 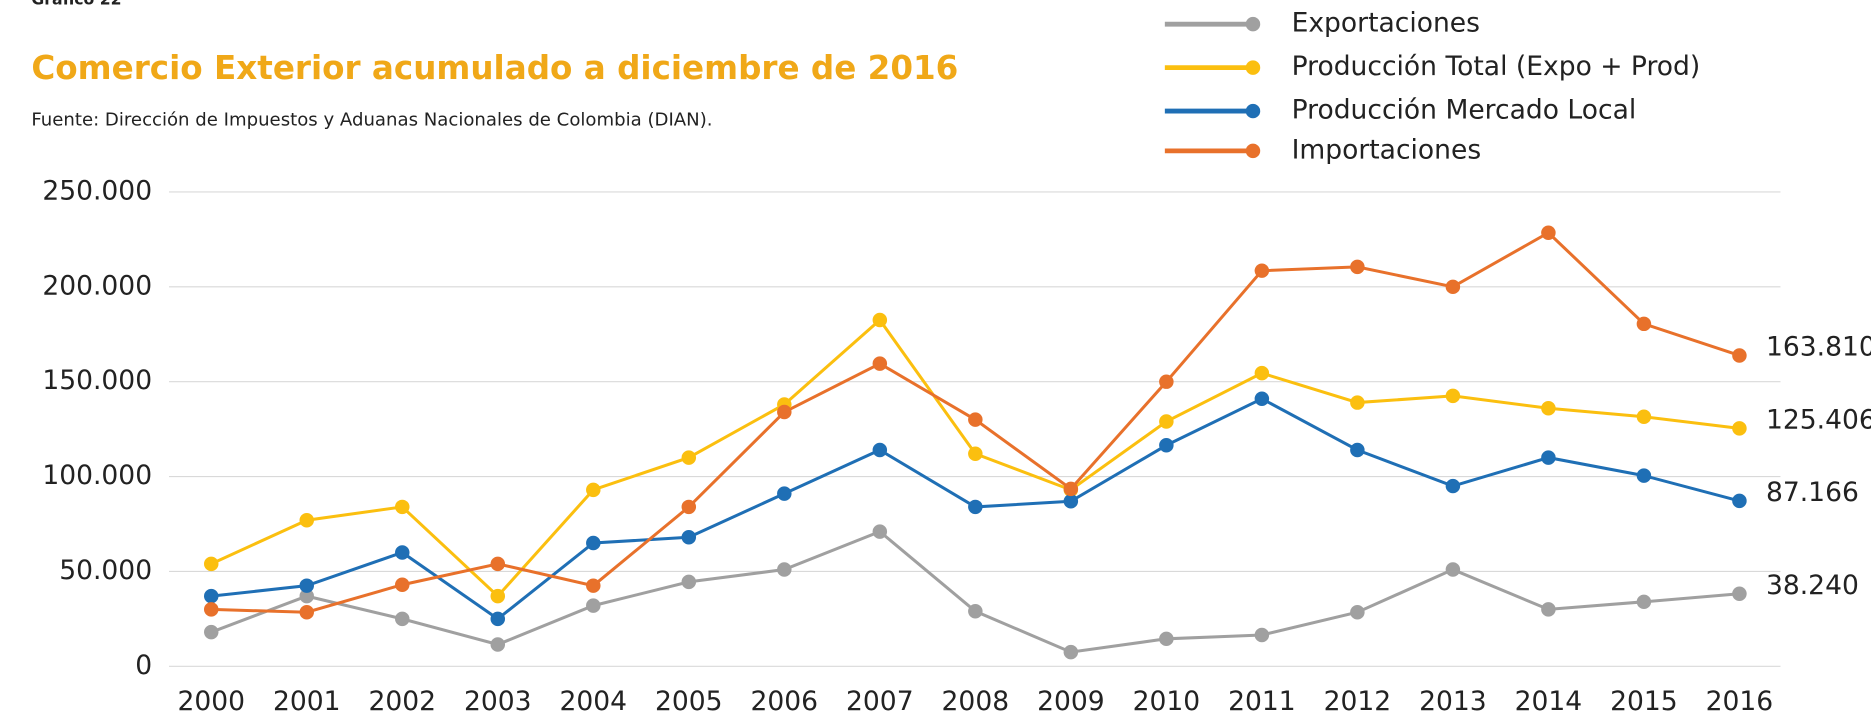 I want to click on x-tick-label: 2004, so click(x=594, y=698).